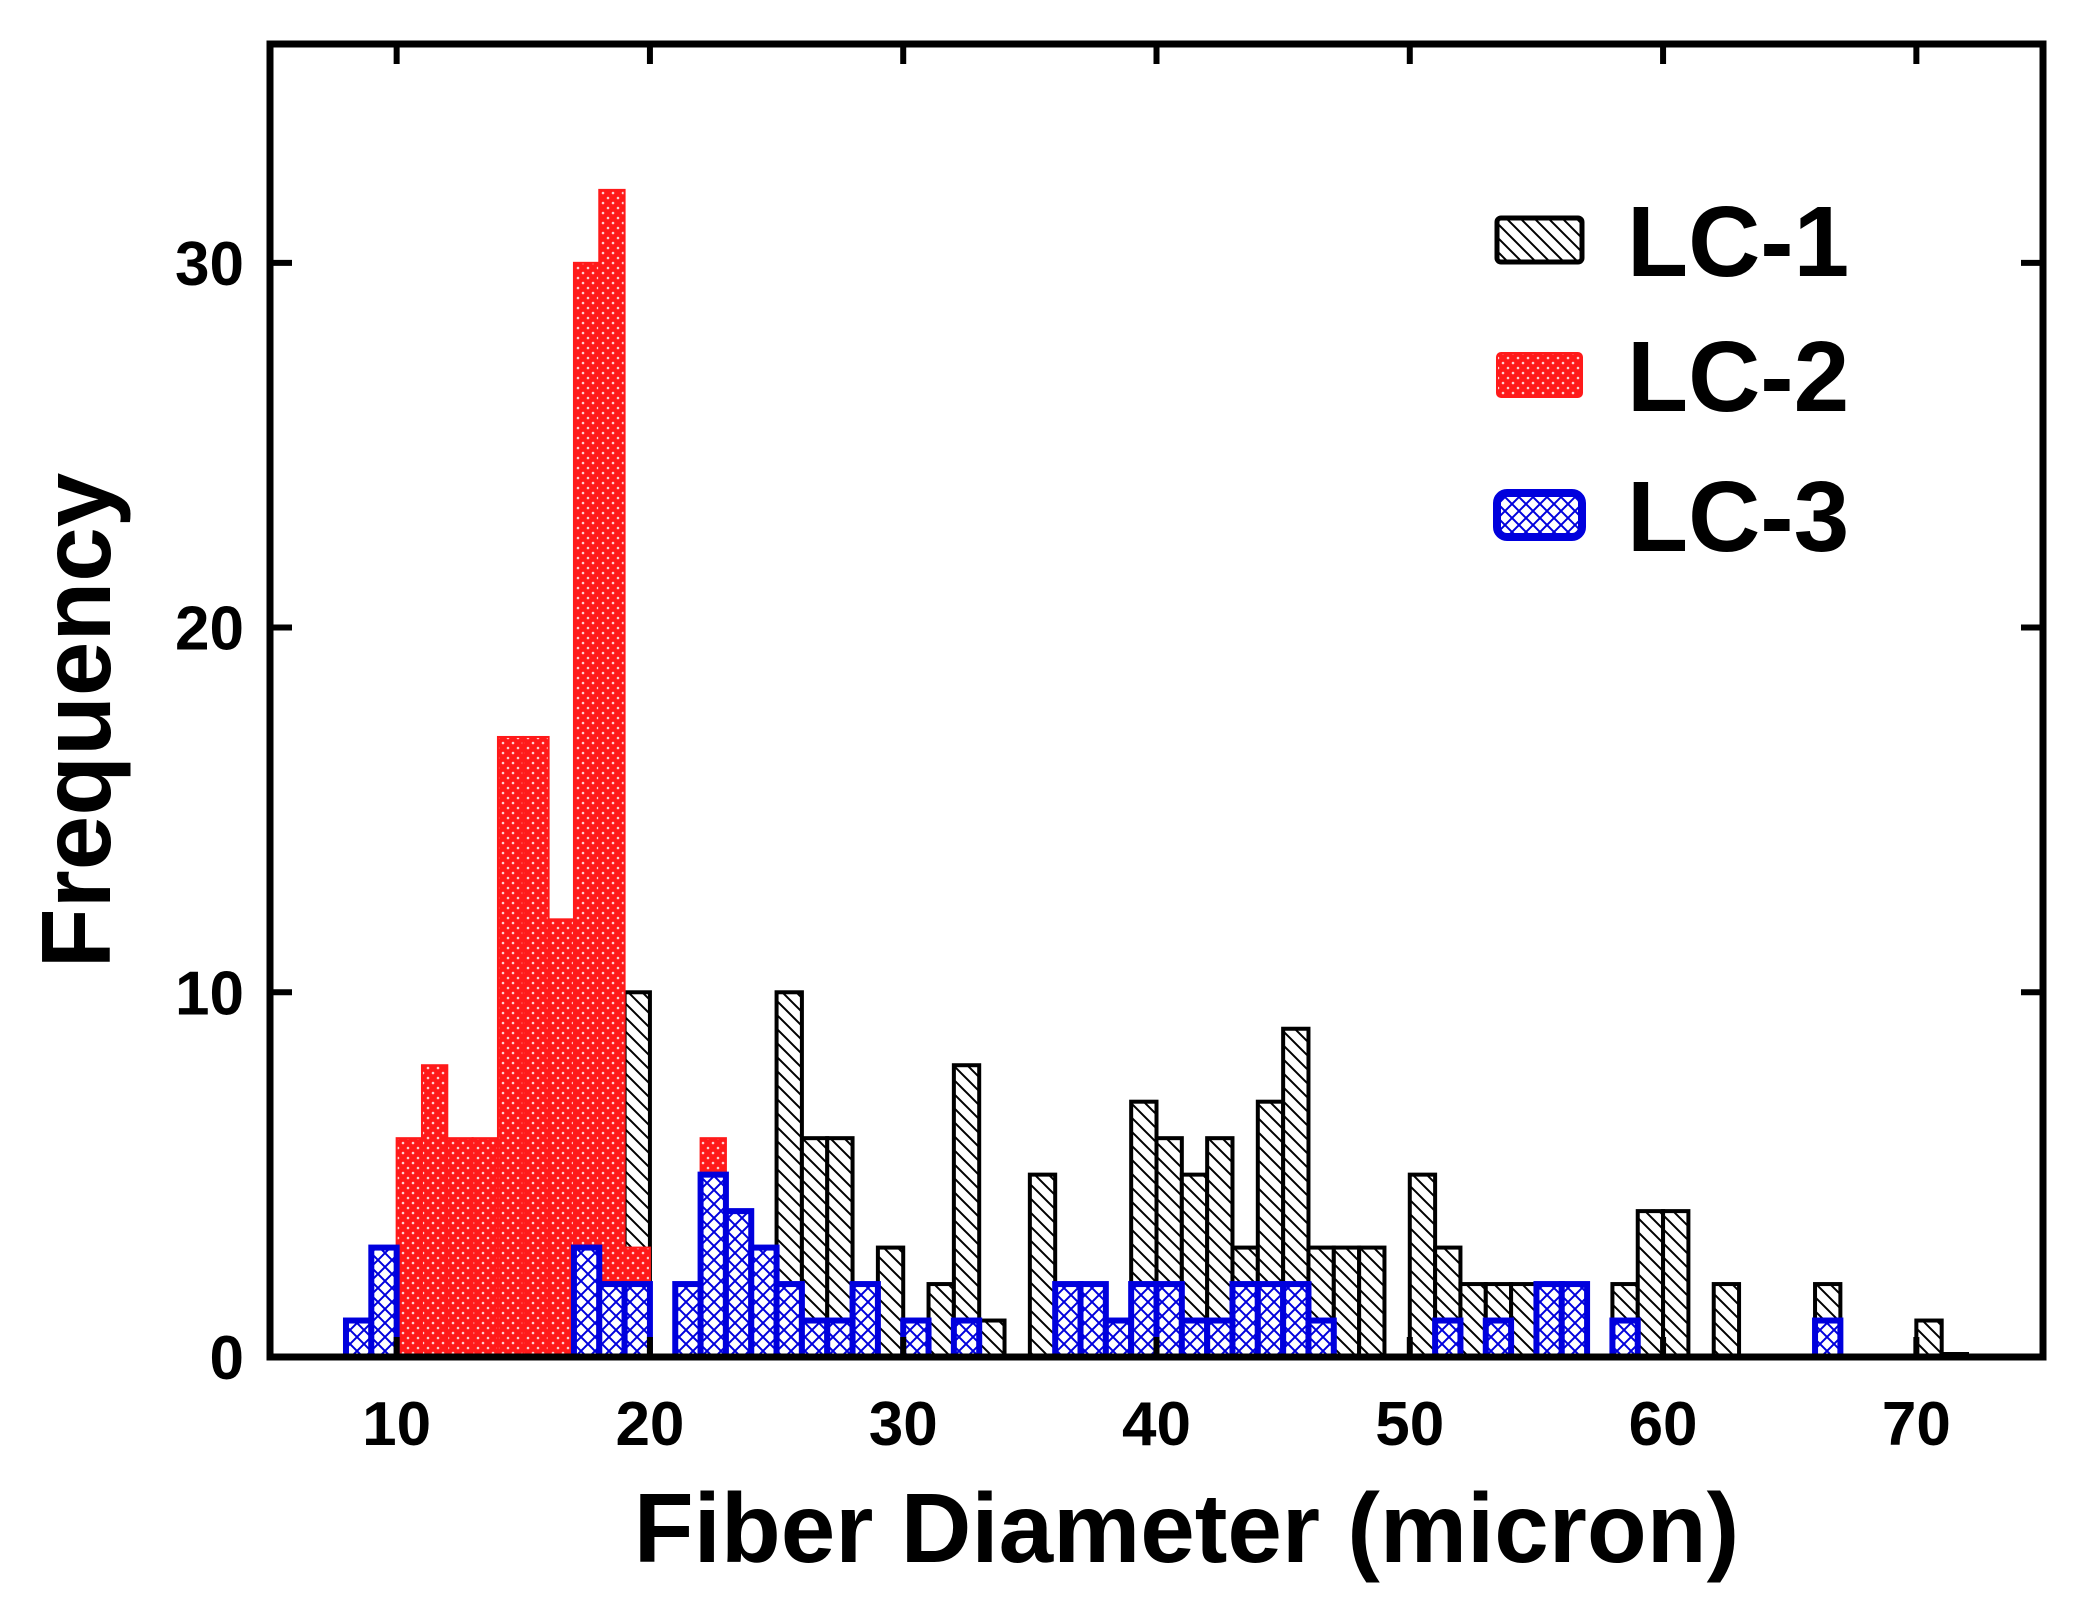 The height and width of the screenshot is (1611, 2083). Describe the element at coordinates (1663, 1424) in the screenshot. I see `x-tick-label-60: 60` at that location.